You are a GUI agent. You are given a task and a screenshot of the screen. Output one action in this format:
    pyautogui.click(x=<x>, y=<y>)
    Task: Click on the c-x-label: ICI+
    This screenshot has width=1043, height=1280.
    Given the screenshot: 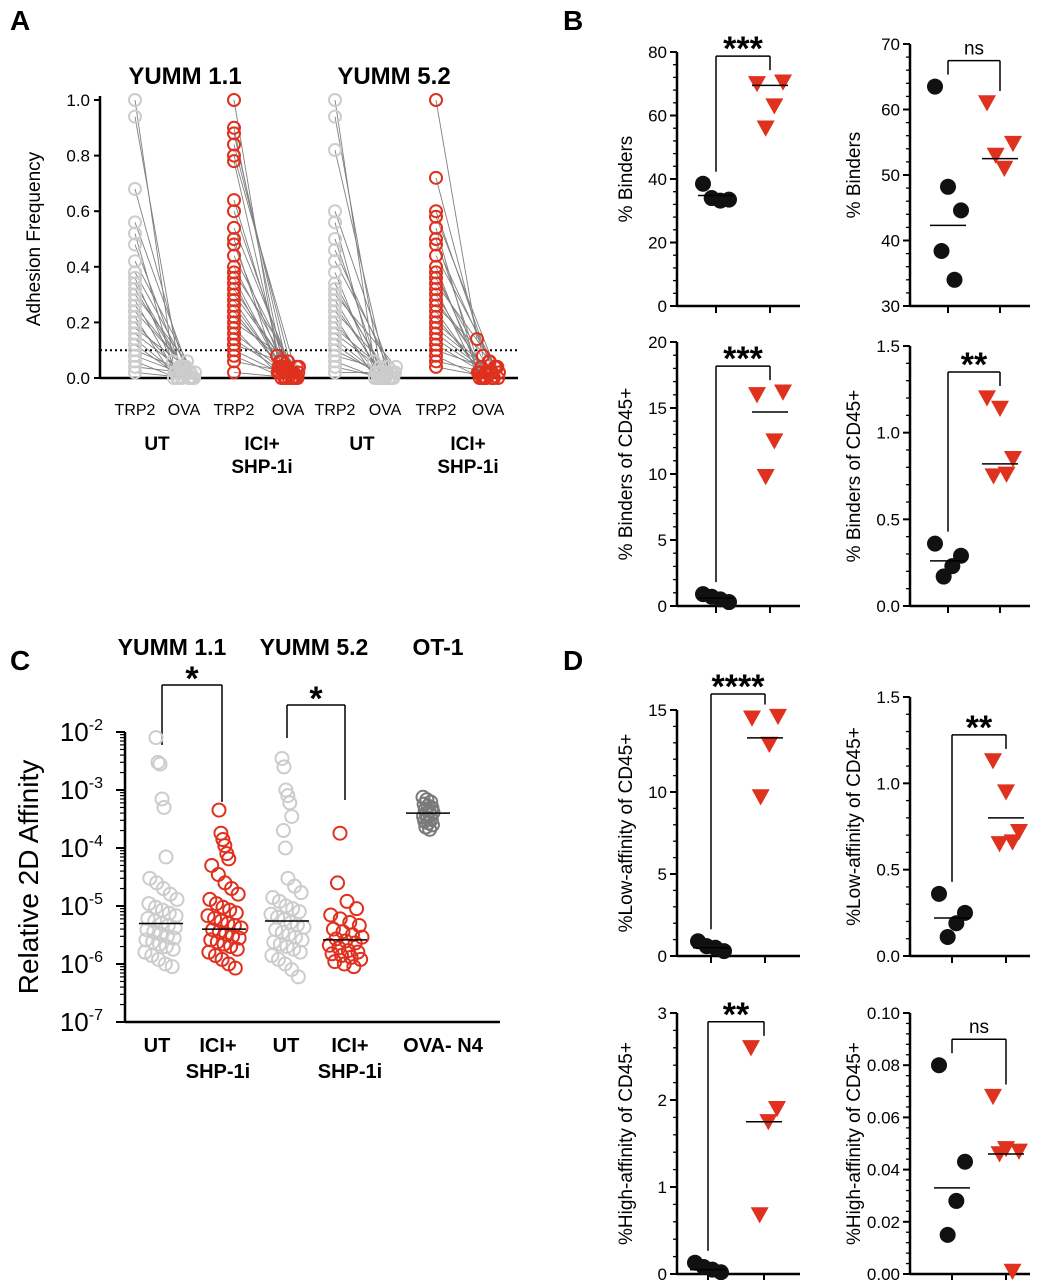 What is the action you would take?
    pyautogui.click(x=349, y=1046)
    